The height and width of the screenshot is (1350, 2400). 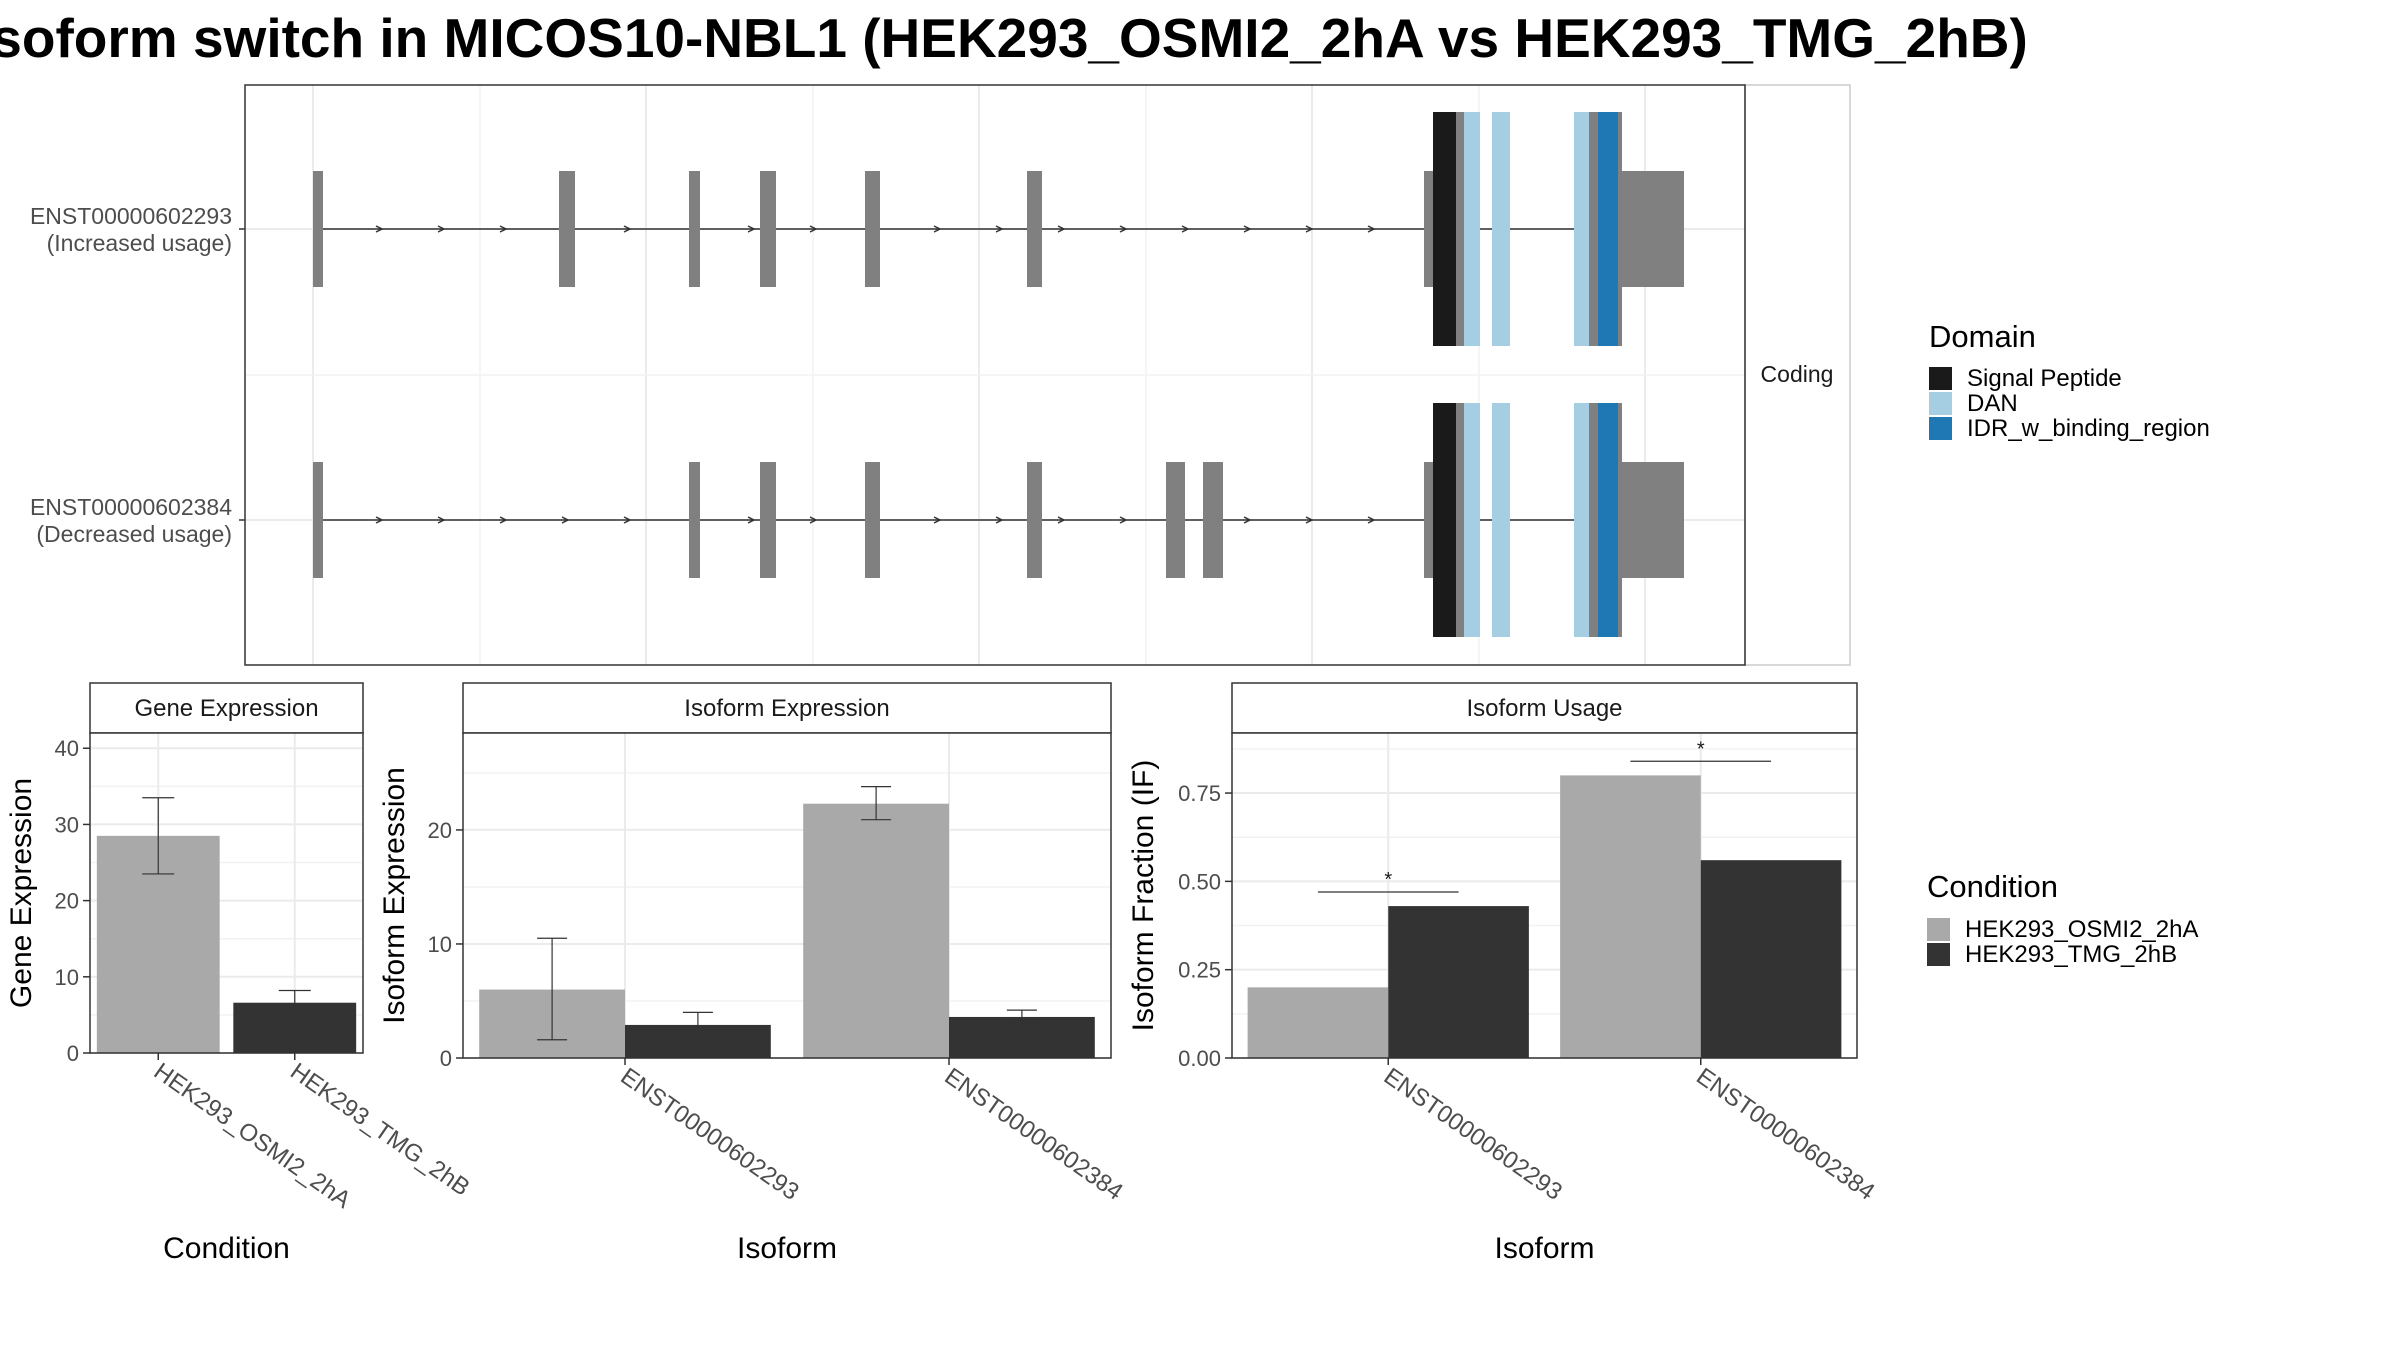 What do you see at coordinates (710, 1134) in the screenshot?
I see `x-tick-label: ENST00000602293` at bounding box center [710, 1134].